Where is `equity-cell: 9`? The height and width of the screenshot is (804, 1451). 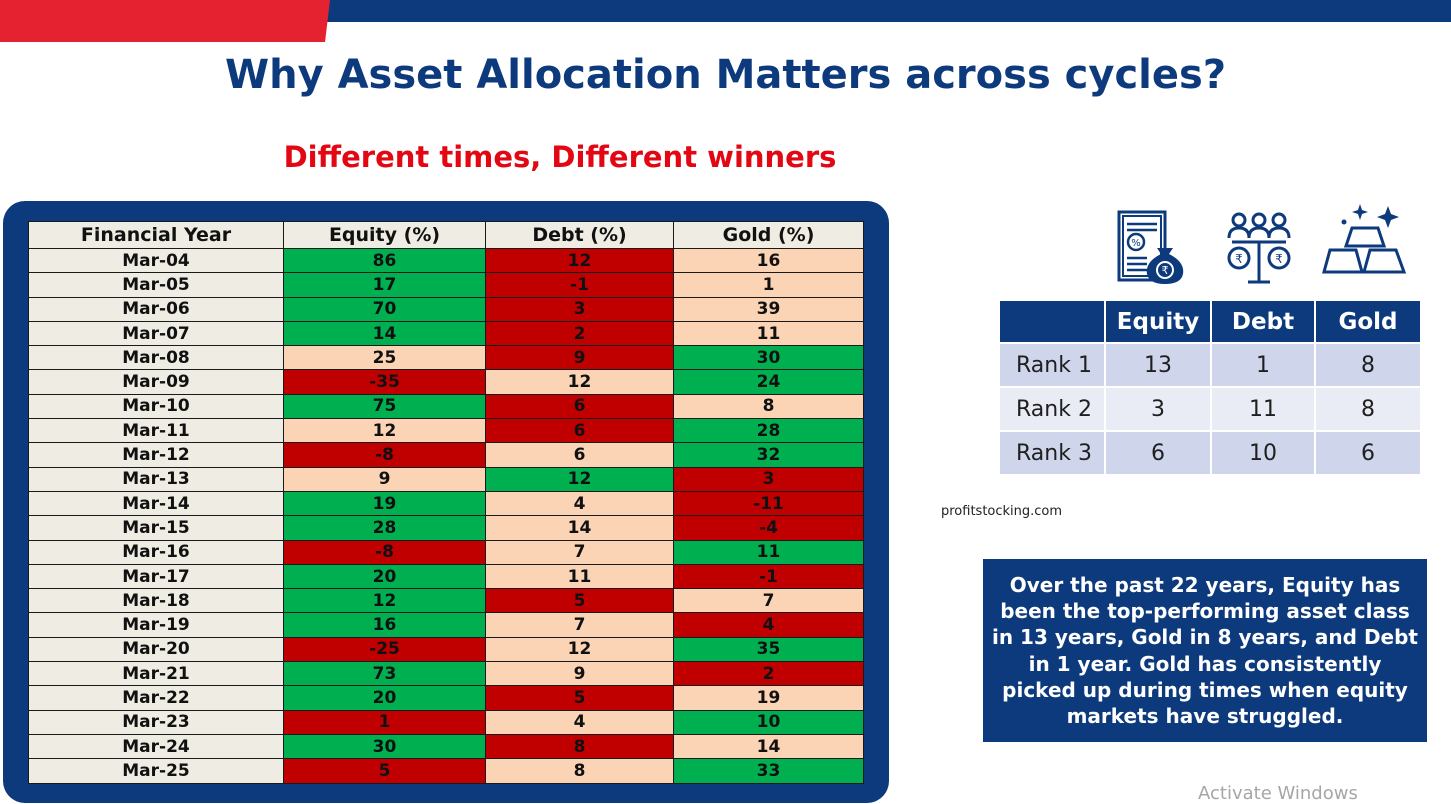 equity-cell: 9 is located at coordinates (384, 479).